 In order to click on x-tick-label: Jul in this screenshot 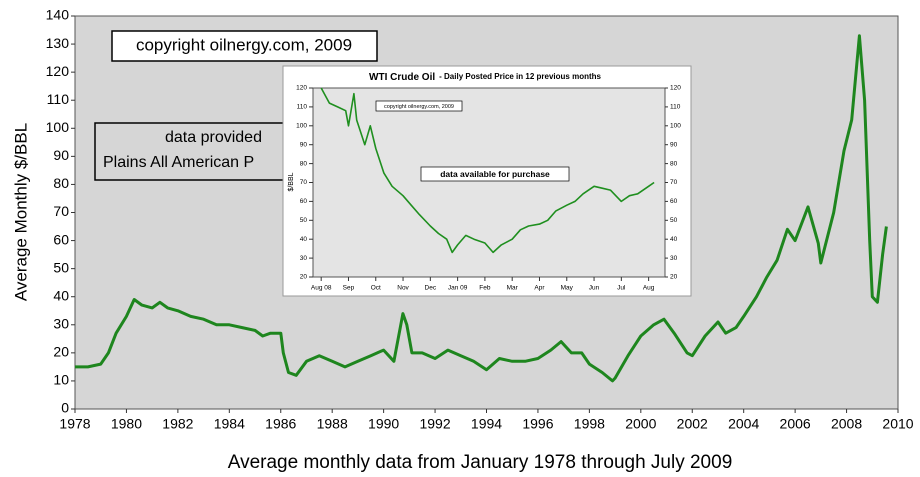, I will do `click(621, 288)`.